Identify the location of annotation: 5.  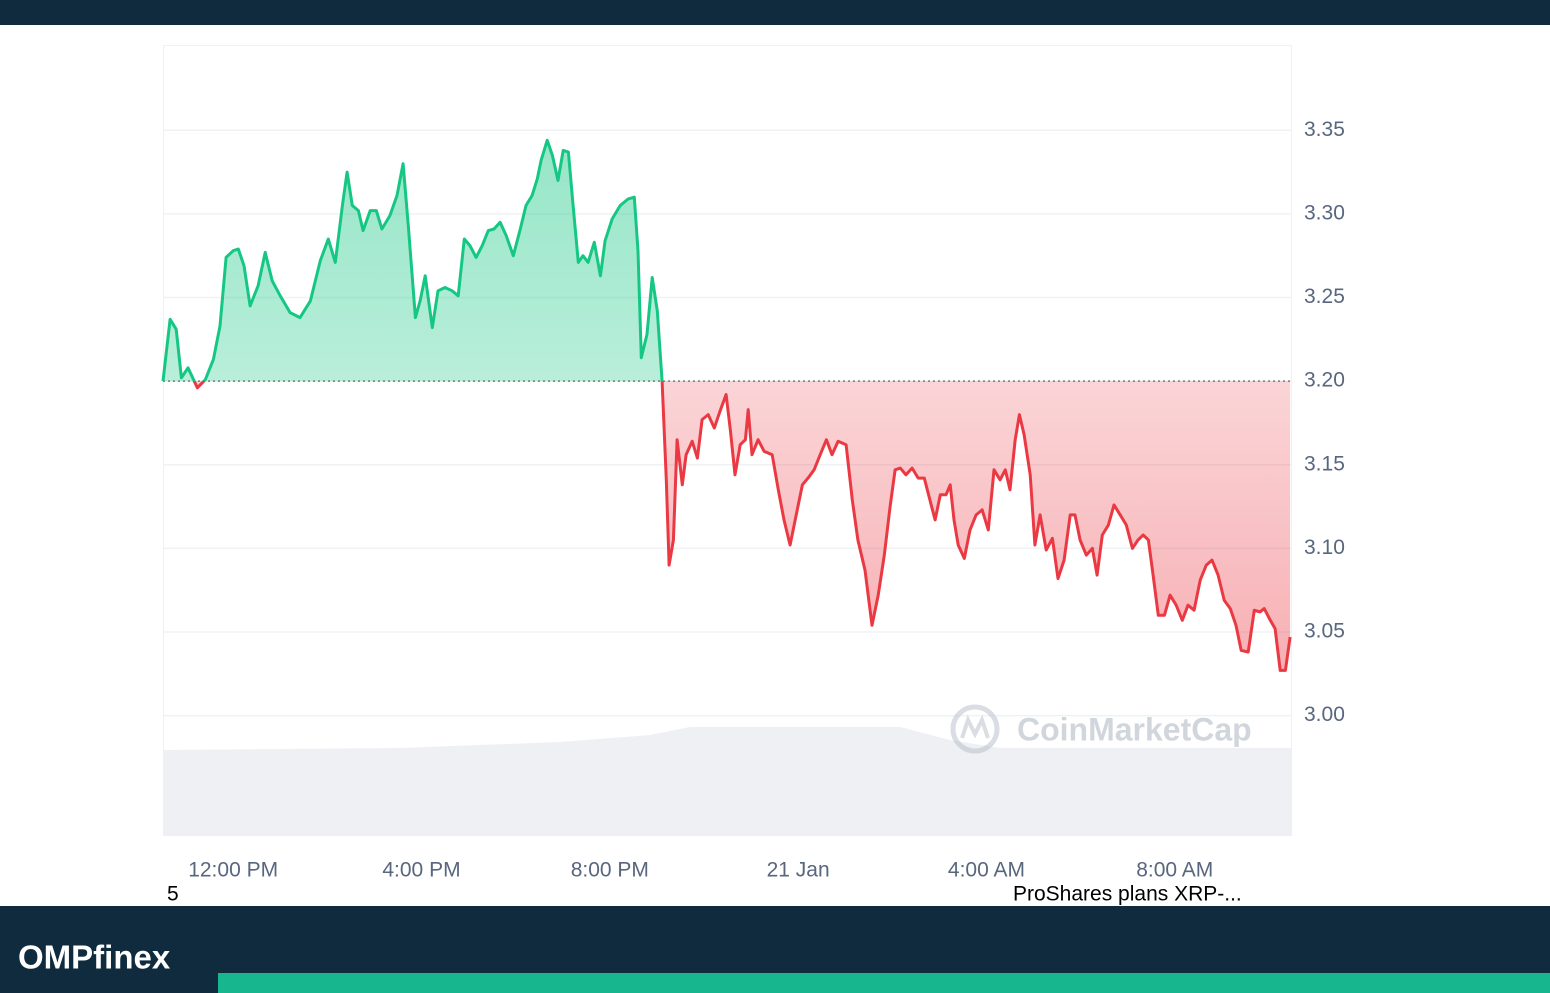
(173, 894).